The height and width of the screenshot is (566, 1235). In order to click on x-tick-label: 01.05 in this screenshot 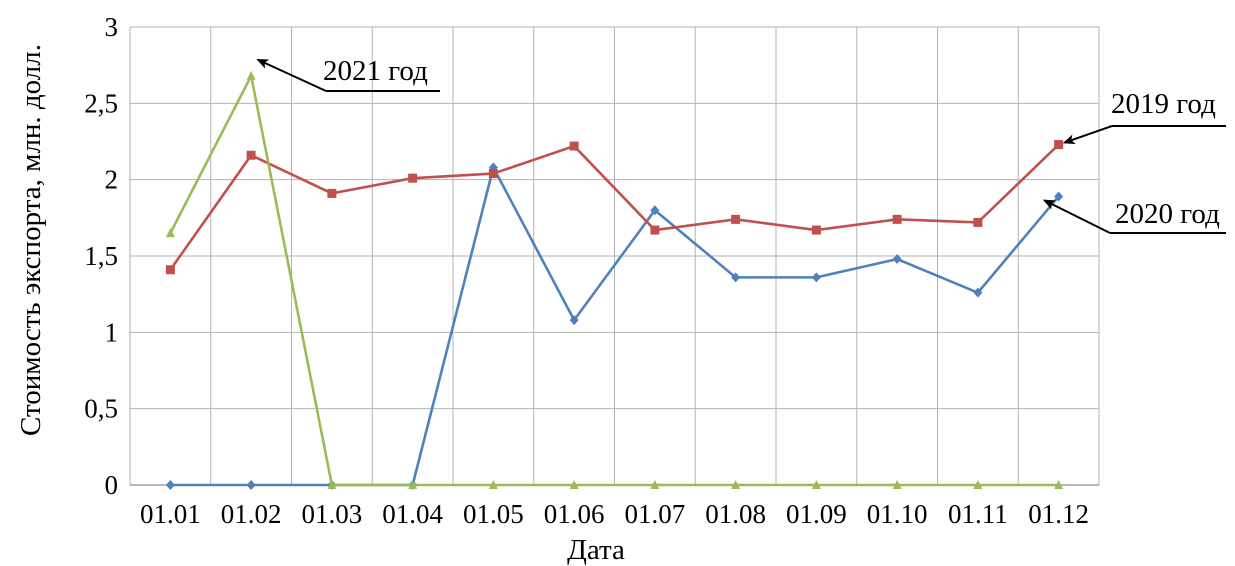, I will do `click(493, 514)`.